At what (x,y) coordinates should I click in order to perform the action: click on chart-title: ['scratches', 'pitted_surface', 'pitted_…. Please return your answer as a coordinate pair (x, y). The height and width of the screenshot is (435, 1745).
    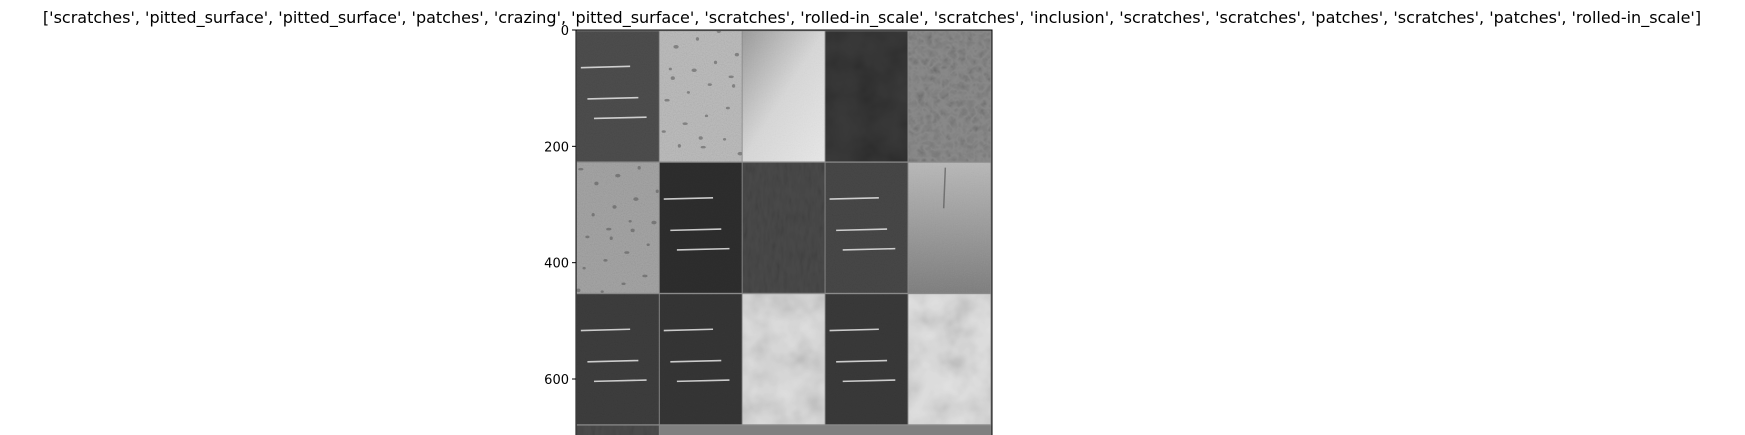
    Looking at the image, I should click on (872, 18).